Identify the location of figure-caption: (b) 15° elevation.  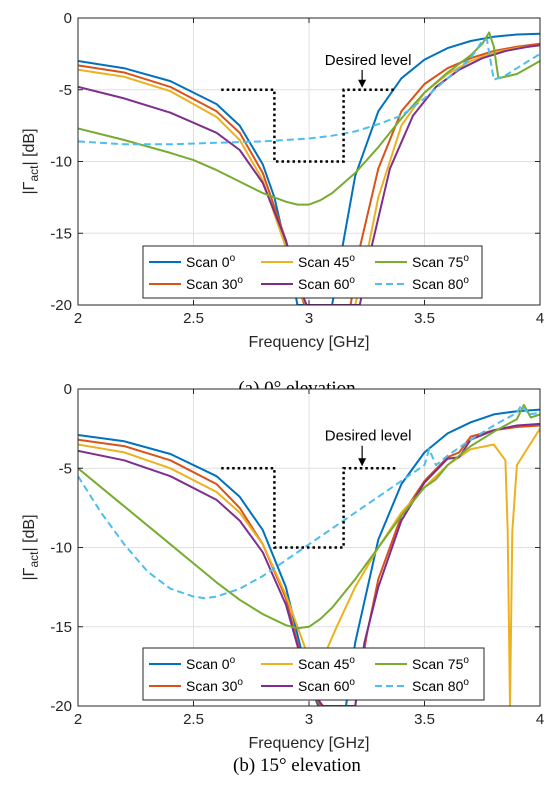
(297, 765).